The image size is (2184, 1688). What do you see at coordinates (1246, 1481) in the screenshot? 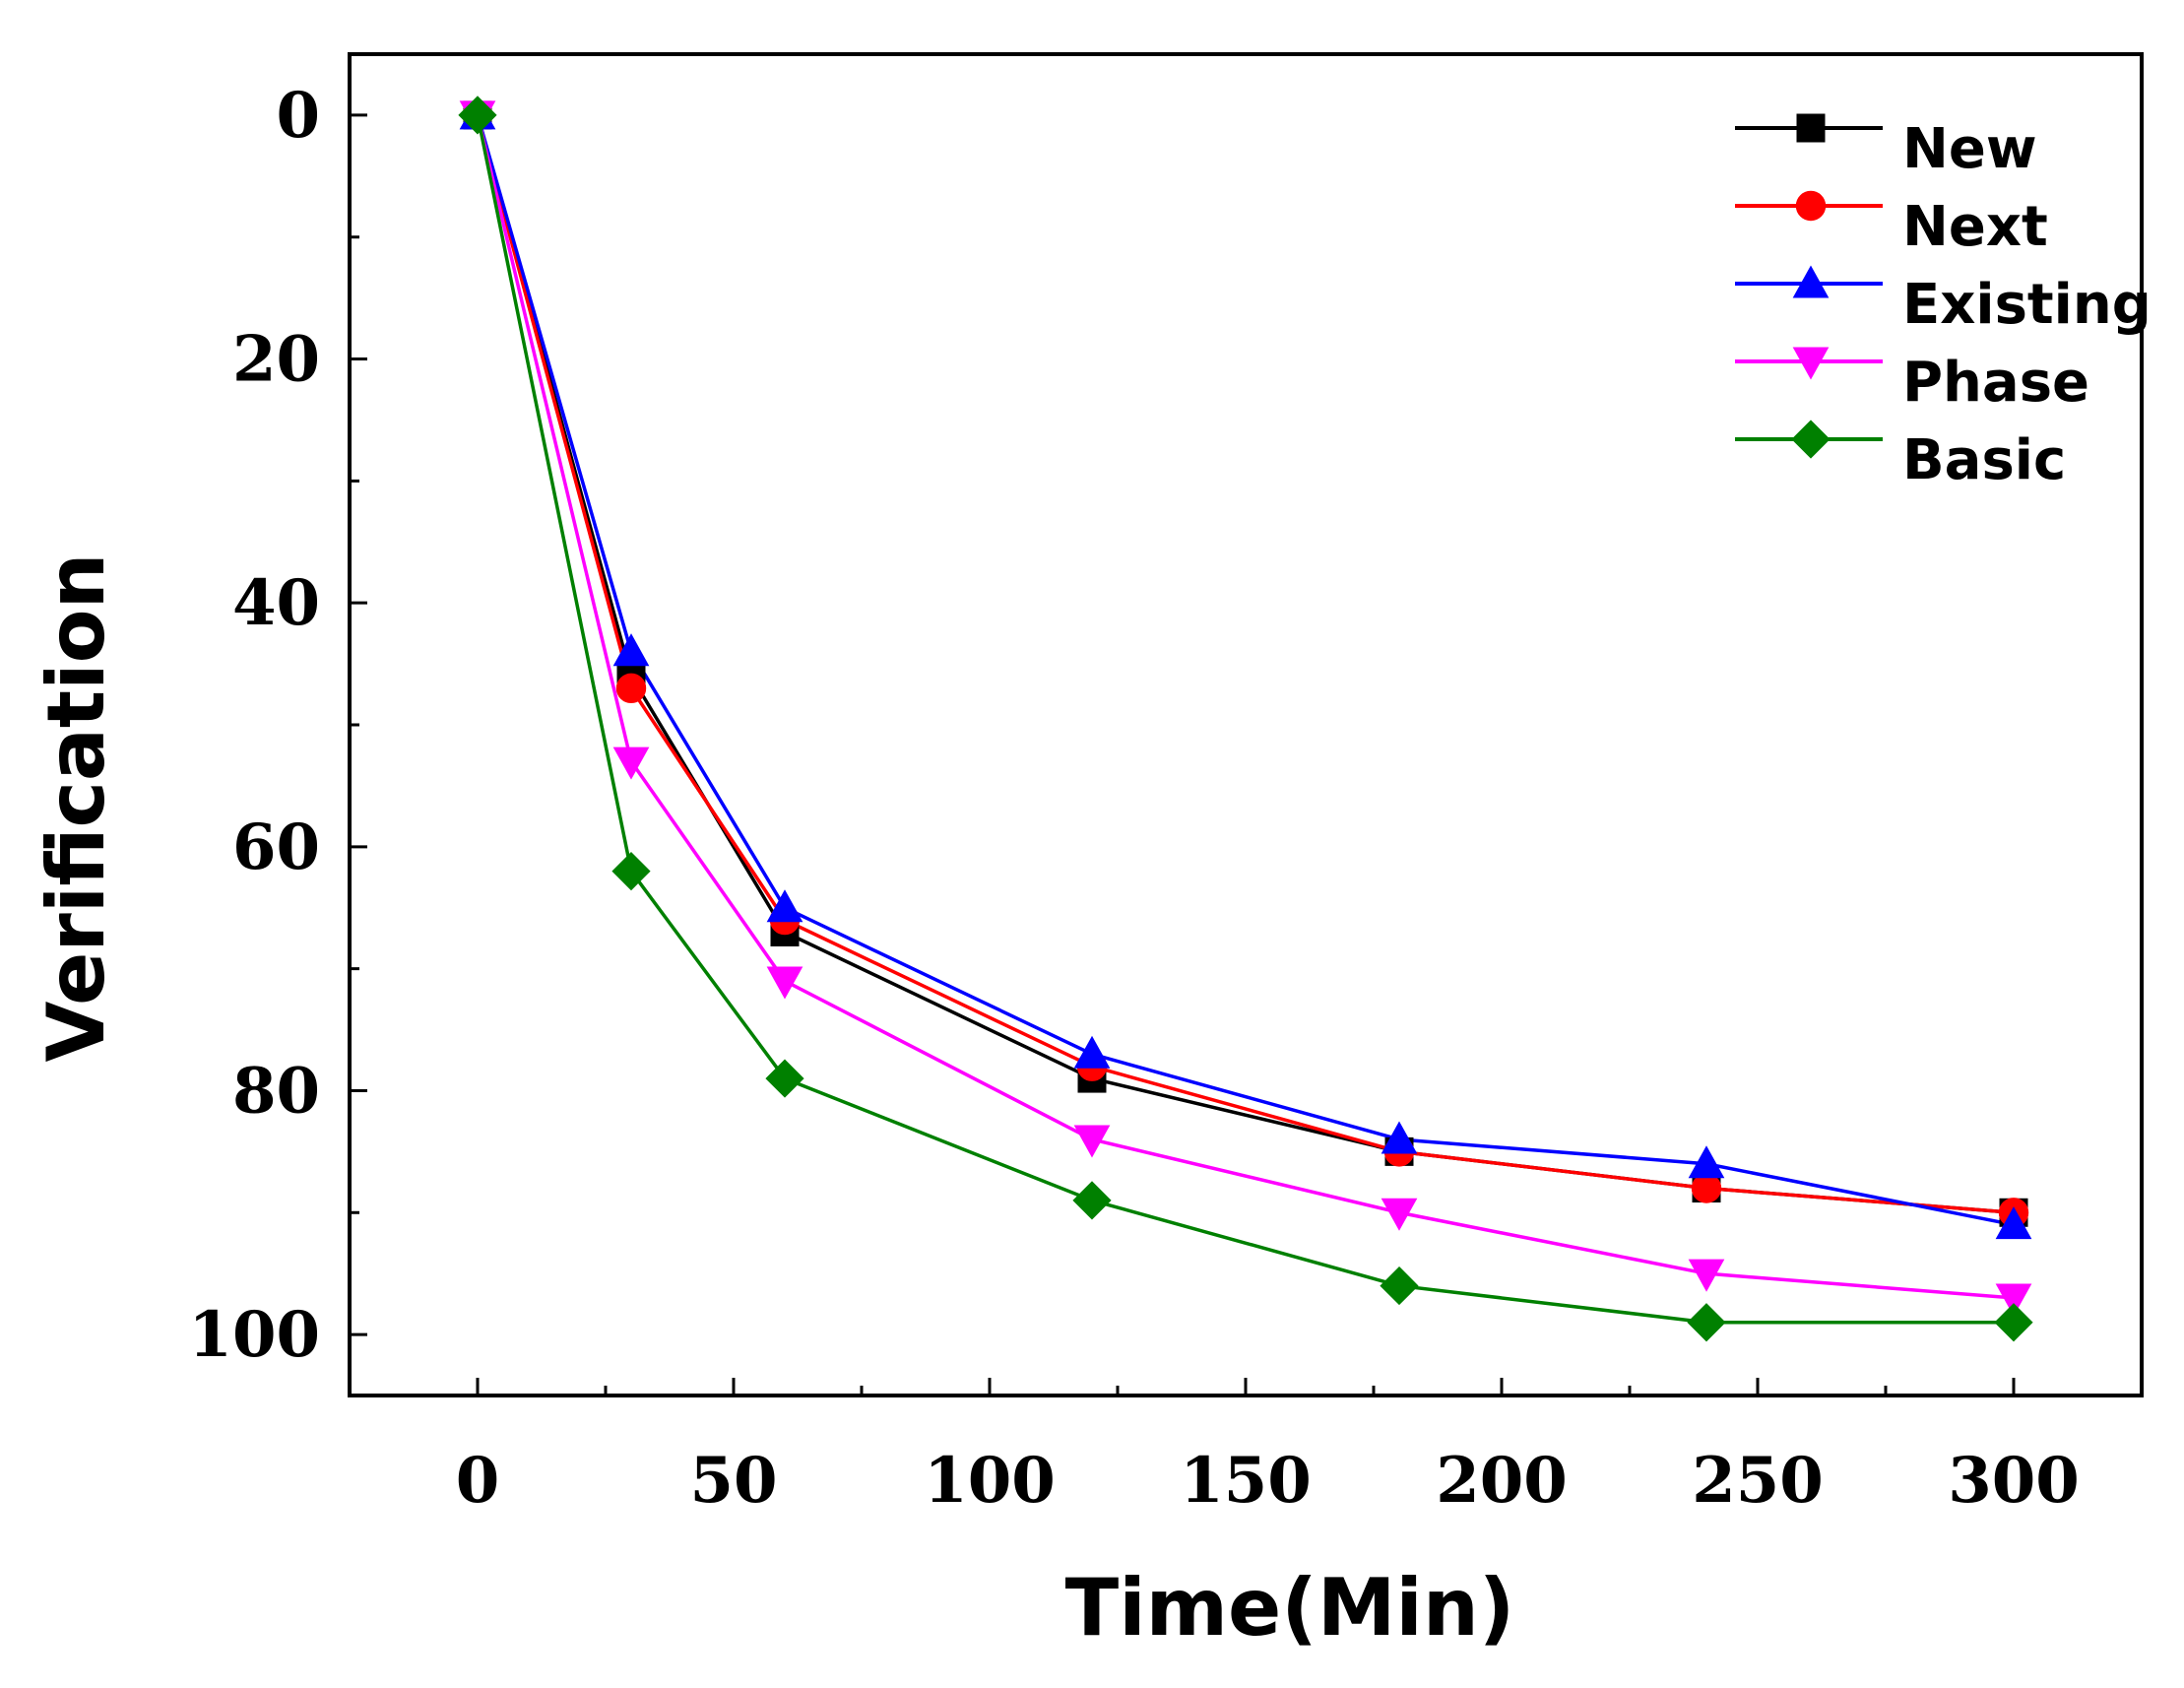
I see `x-tick-label: 150` at bounding box center [1246, 1481].